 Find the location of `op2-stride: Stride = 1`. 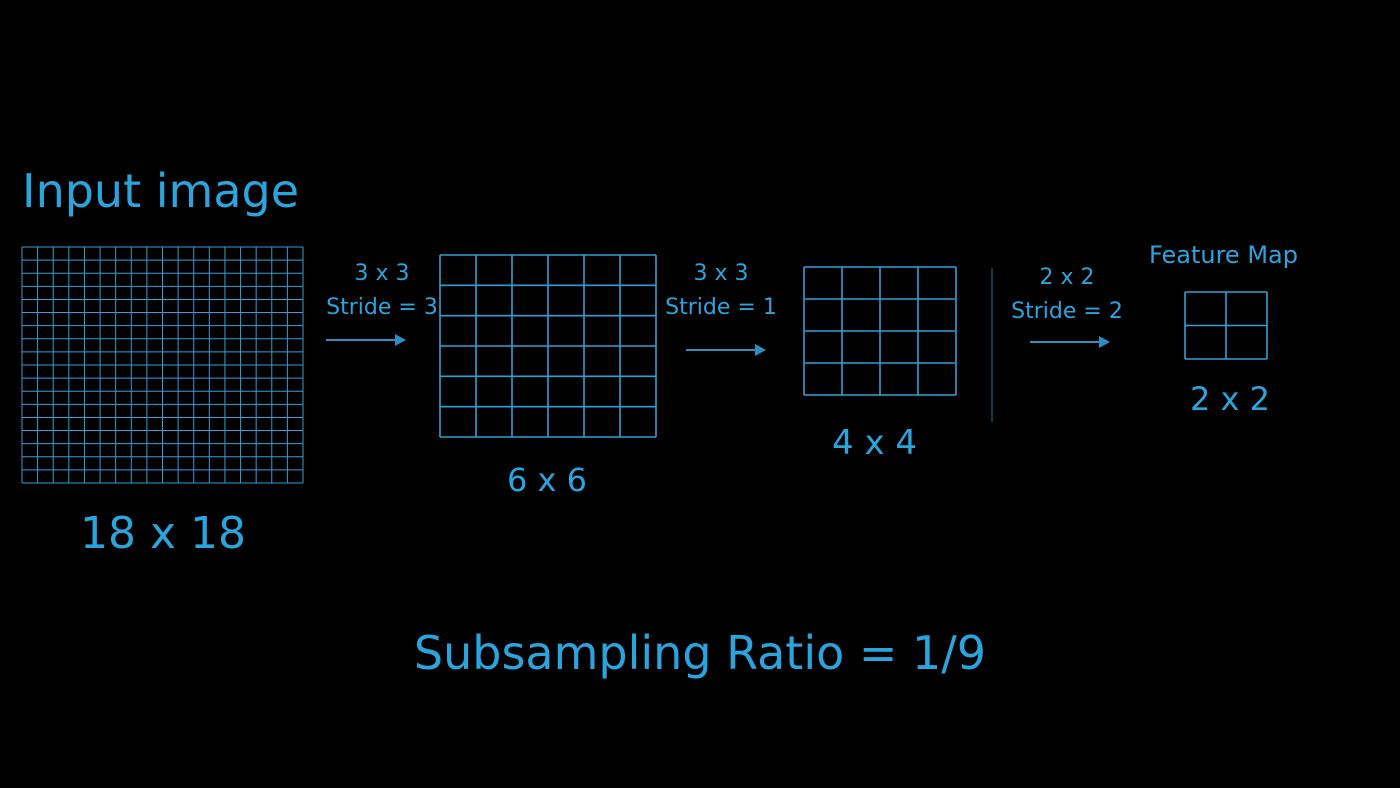

op2-stride: Stride = 1 is located at coordinates (721, 308).